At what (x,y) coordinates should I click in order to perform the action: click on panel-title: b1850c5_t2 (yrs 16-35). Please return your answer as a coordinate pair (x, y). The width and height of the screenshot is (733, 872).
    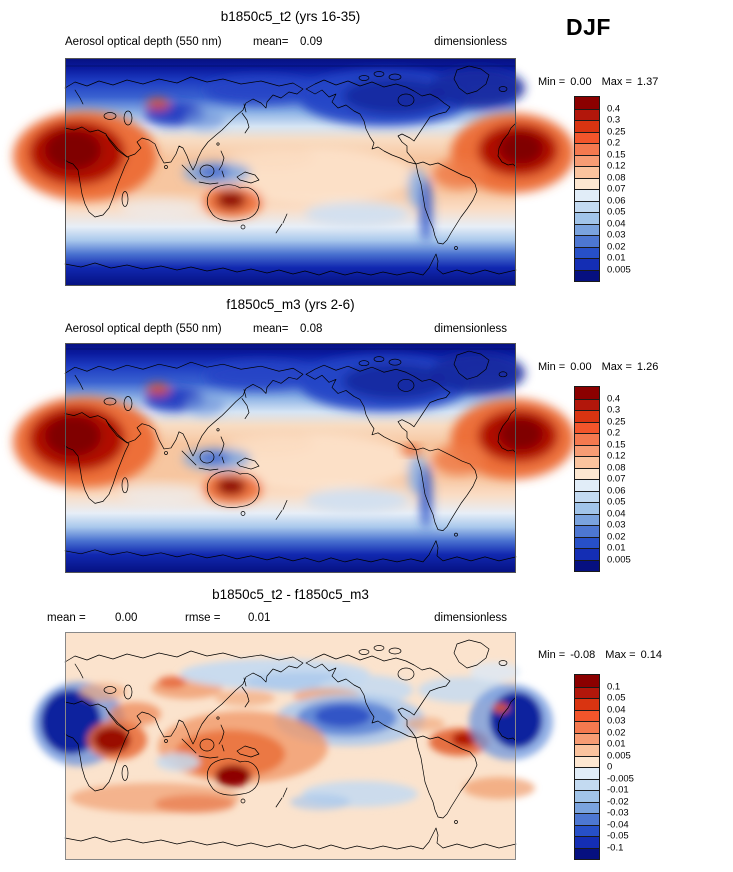
    Looking at the image, I should click on (290, 16).